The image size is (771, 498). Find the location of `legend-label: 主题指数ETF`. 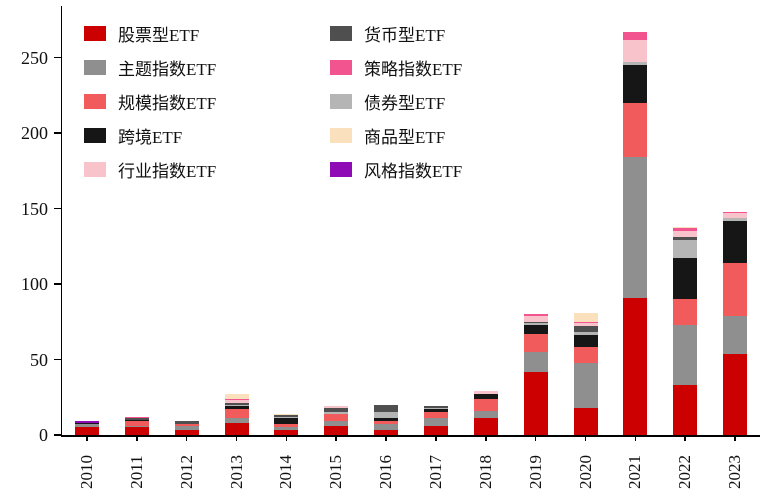

legend-label: 主题指数ETF is located at coordinates (167, 69).